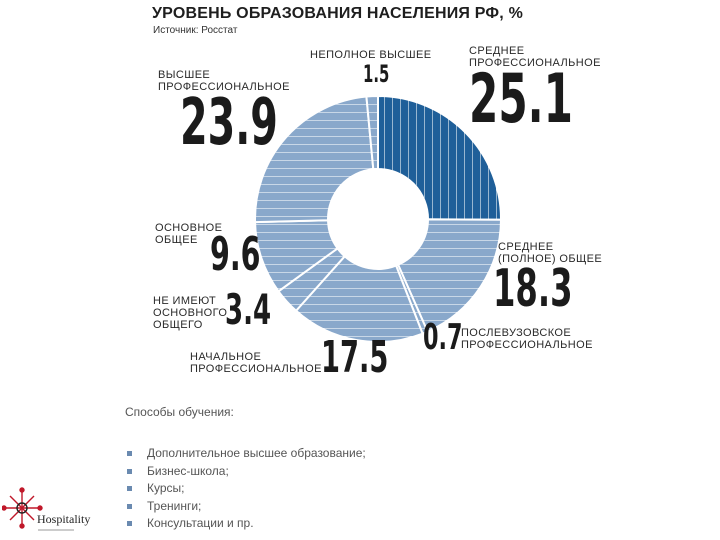 The height and width of the screenshot is (540, 720). Describe the element at coordinates (245, 507) in the screenshot. I see `list-item: Тренинги;` at that location.